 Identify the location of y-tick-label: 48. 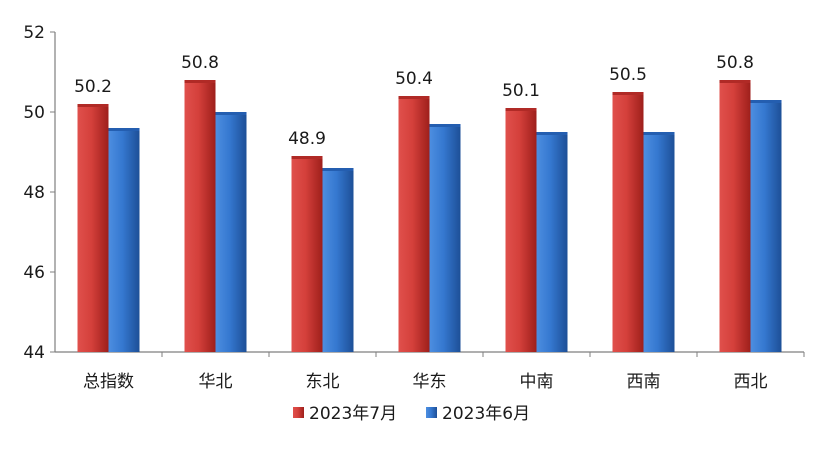
(34, 193).